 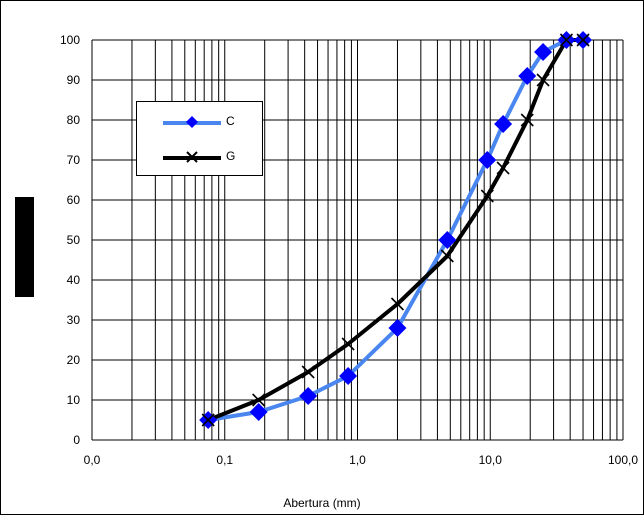 I want to click on legend-label-g: G, so click(x=231, y=156).